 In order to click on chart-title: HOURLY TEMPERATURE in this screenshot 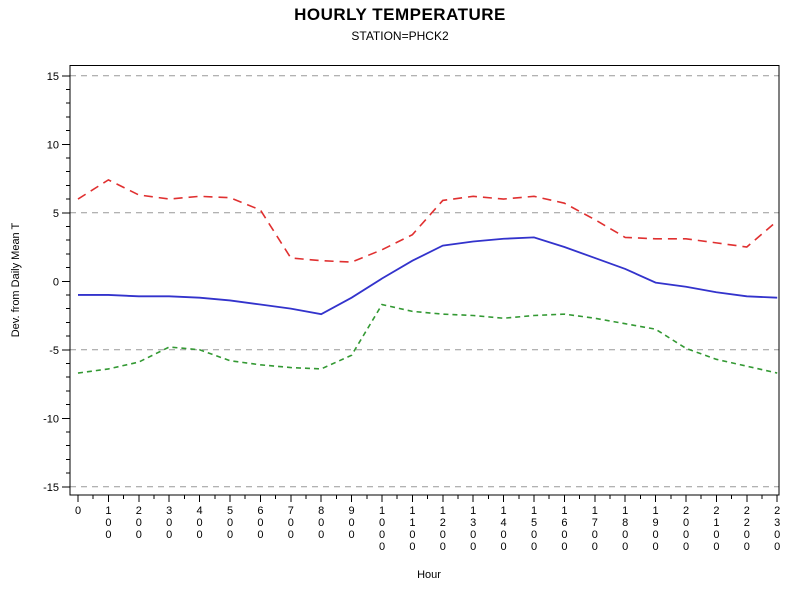, I will do `click(400, 14)`.